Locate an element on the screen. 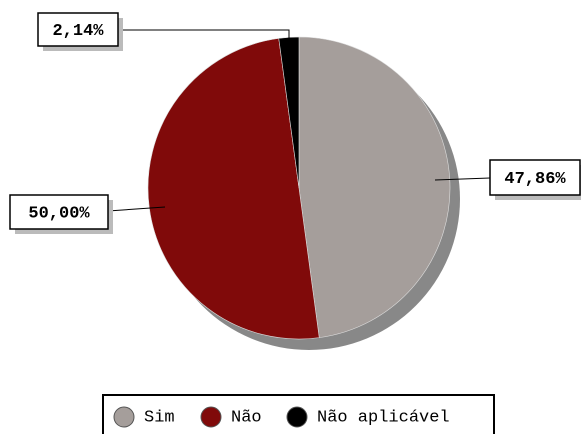  data-label: 50,00% is located at coordinates (59, 213).